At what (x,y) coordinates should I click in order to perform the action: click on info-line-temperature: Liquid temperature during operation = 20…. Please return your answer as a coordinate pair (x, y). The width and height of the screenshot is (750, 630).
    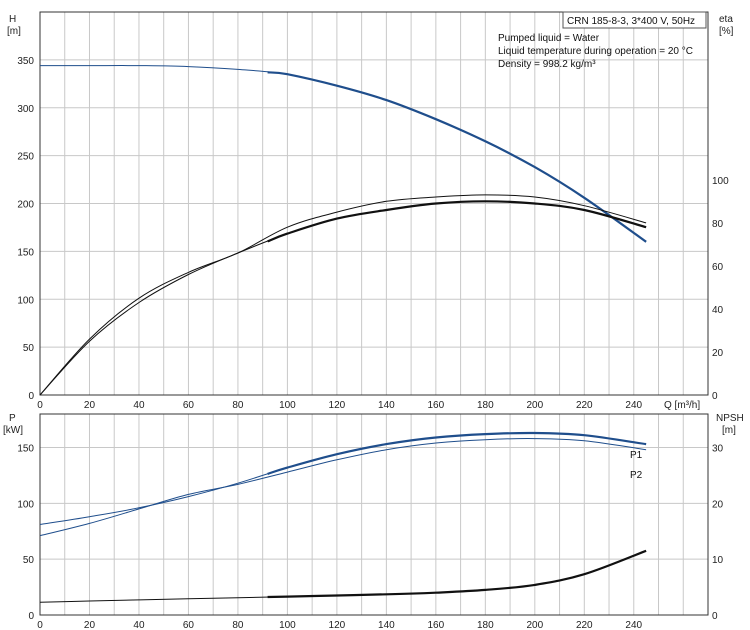
    Looking at the image, I should click on (595, 51).